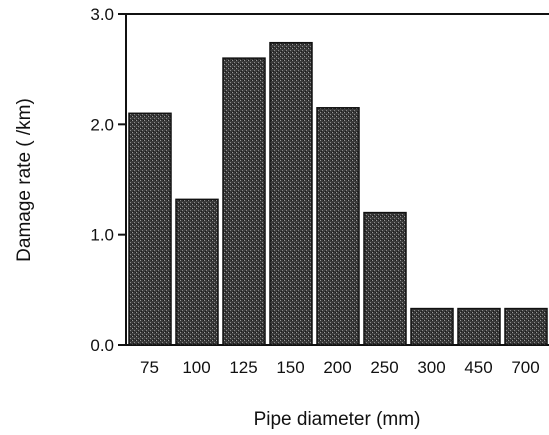  What do you see at coordinates (337, 419) in the screenshot?
I see `x-axis-title: Pipe diameter (mm)` at bounding box center [337, 419].